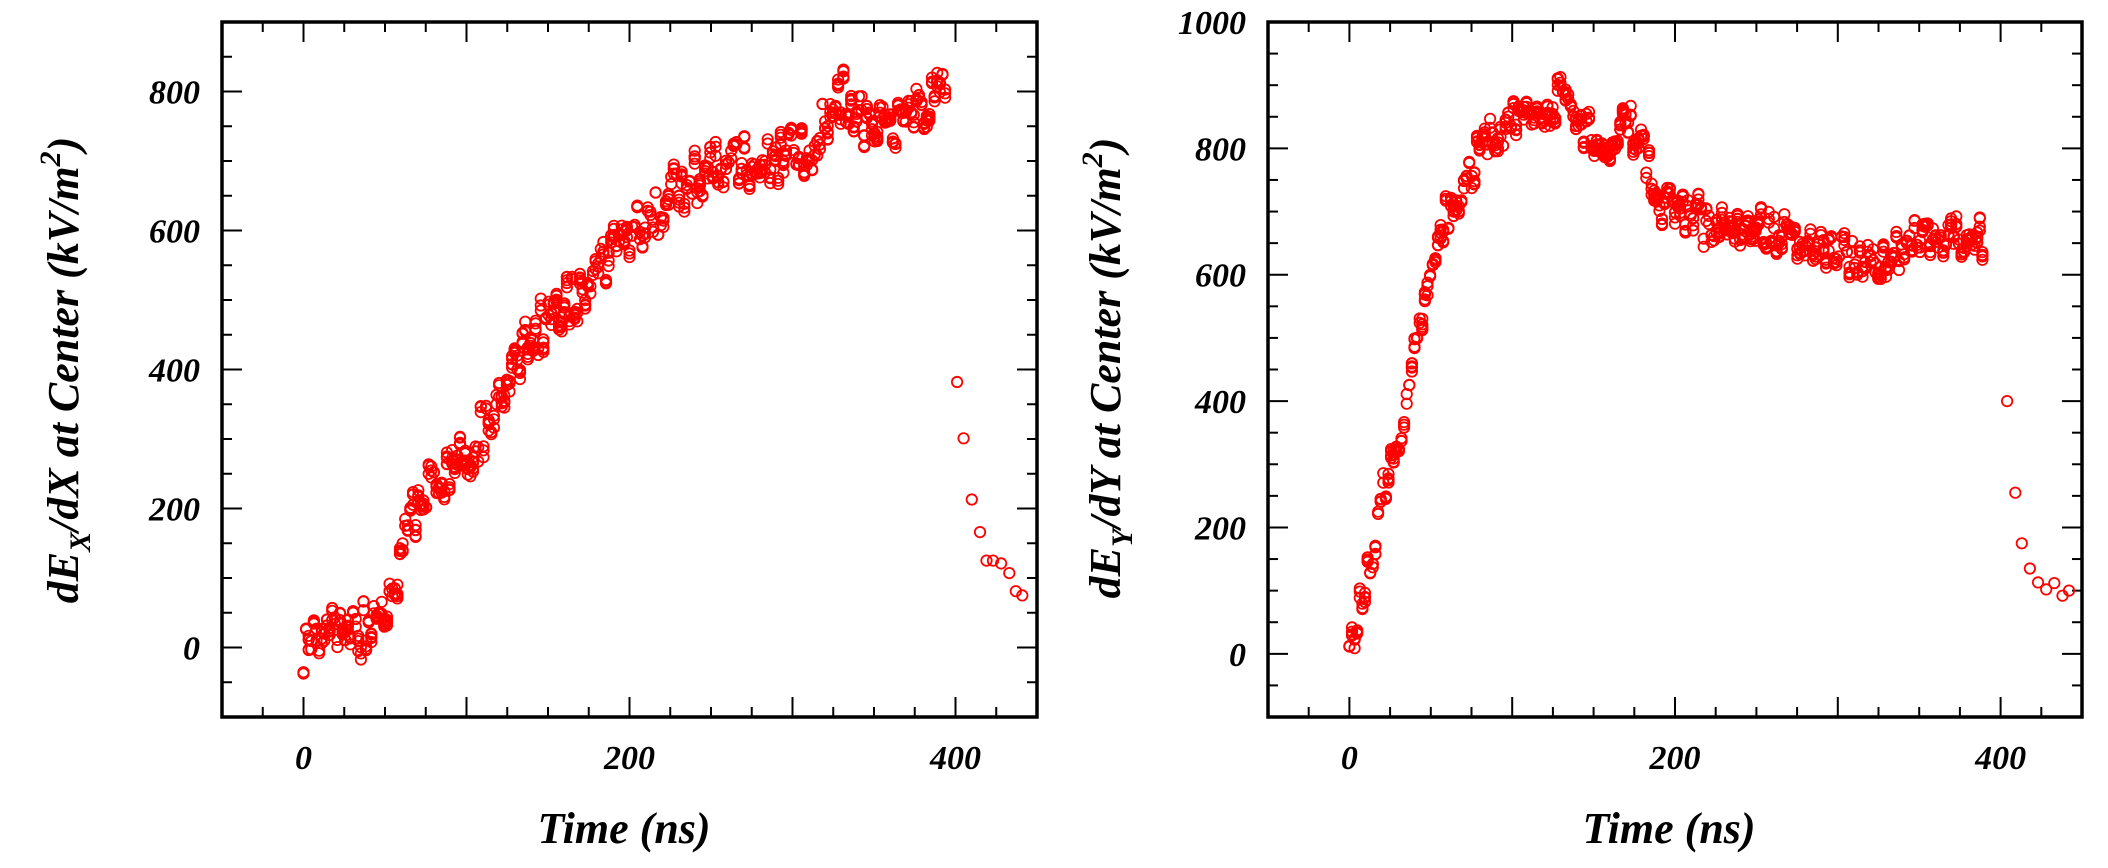 This screenshot has height=868, width=2108. Describe the element at coordinates (1105, 349) in the screenshot. I see `y-axis-title-middle: /dY at Center (kV/m` at that location.